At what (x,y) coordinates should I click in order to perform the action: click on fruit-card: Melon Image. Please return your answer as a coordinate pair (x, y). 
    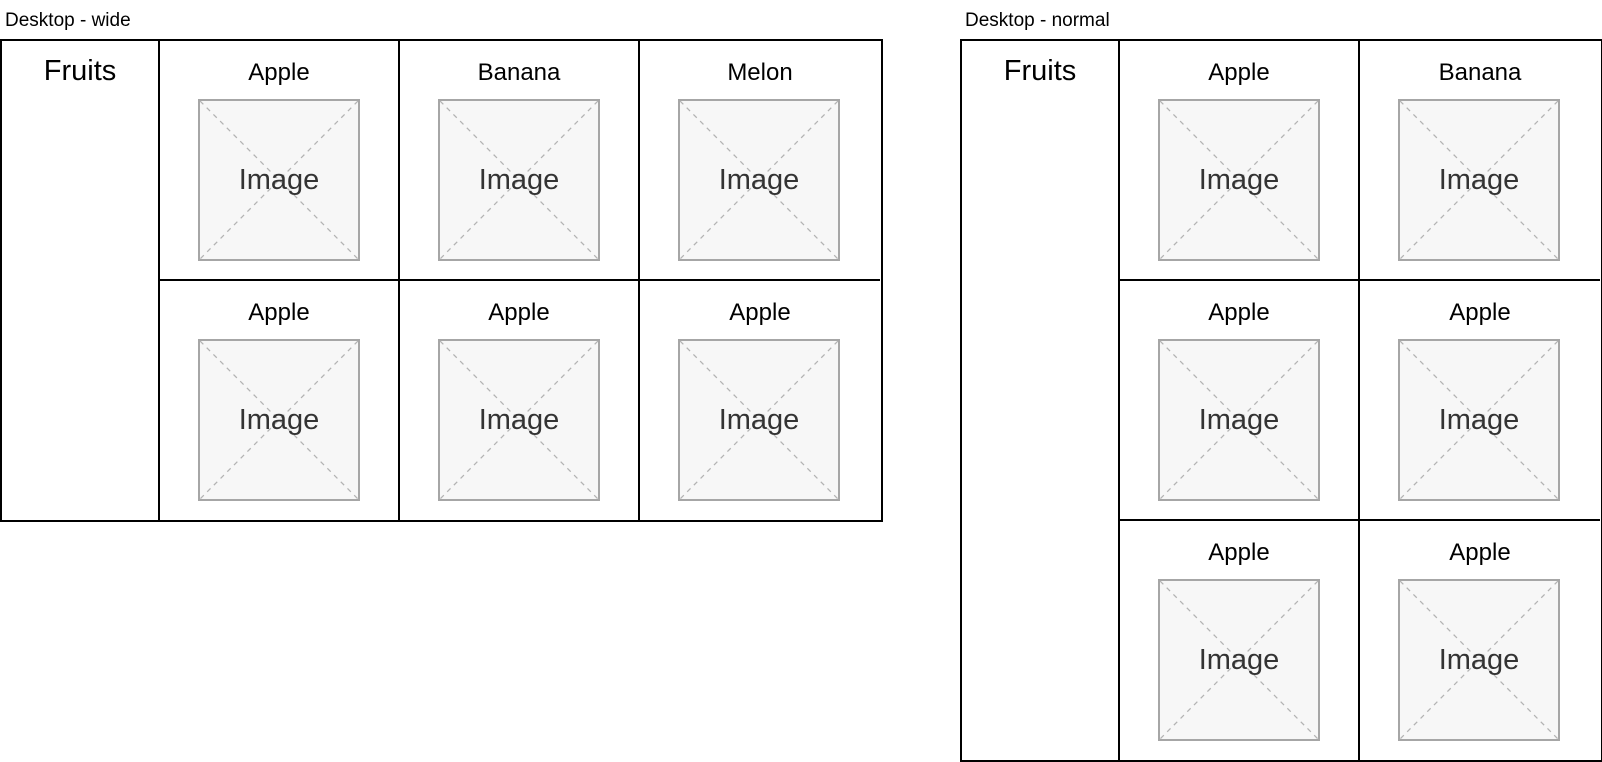
    Looking at the image, I should click on (760, 161).